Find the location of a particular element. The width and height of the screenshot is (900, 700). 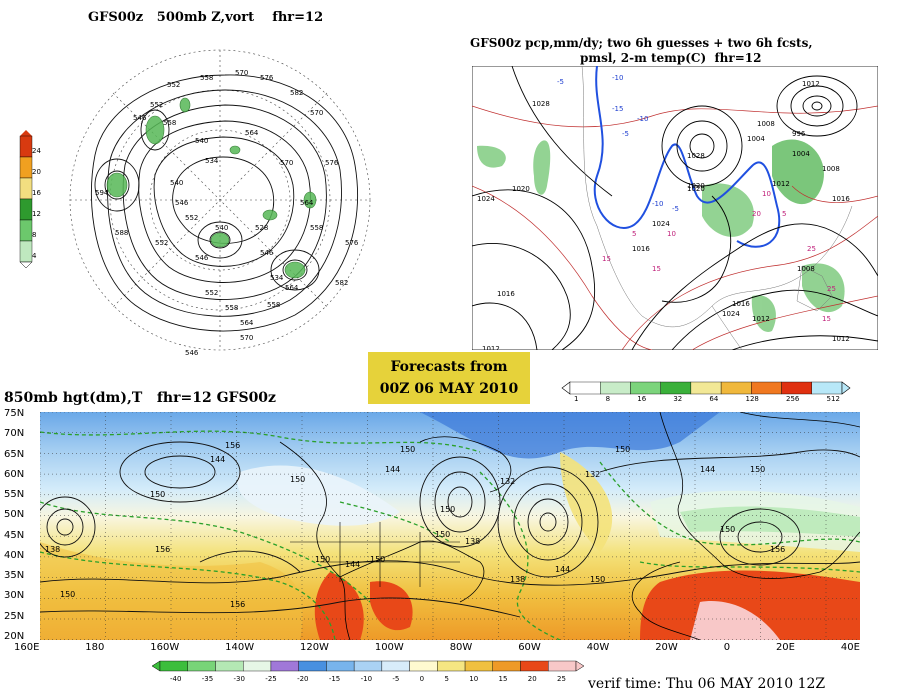

lat-label: 25N is located at coordinates (14, 616).